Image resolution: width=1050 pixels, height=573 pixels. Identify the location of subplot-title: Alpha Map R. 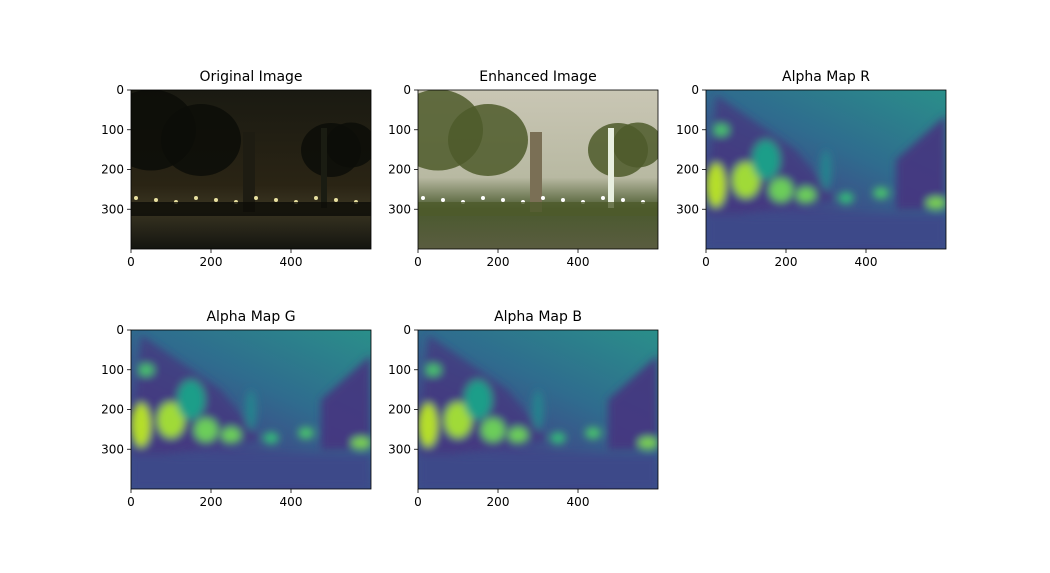
(826, 77).